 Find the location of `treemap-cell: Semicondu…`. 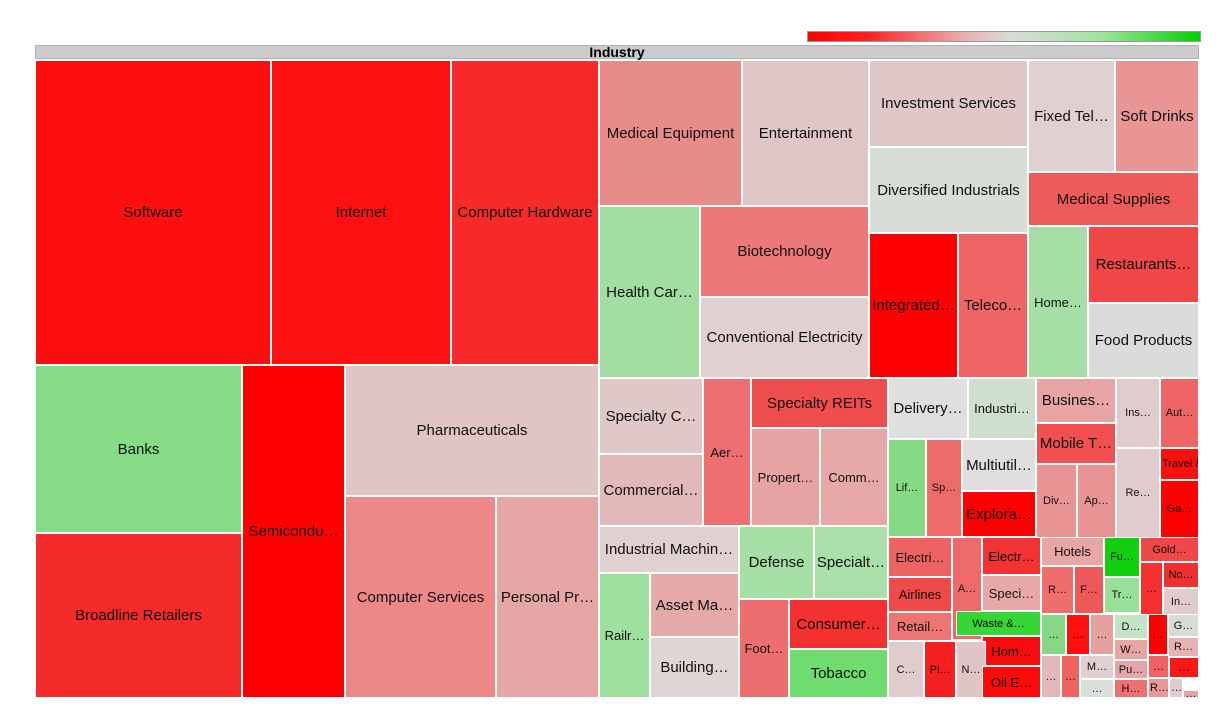

treemap-cell: Semicondu… is located at coordinates (293, 531).